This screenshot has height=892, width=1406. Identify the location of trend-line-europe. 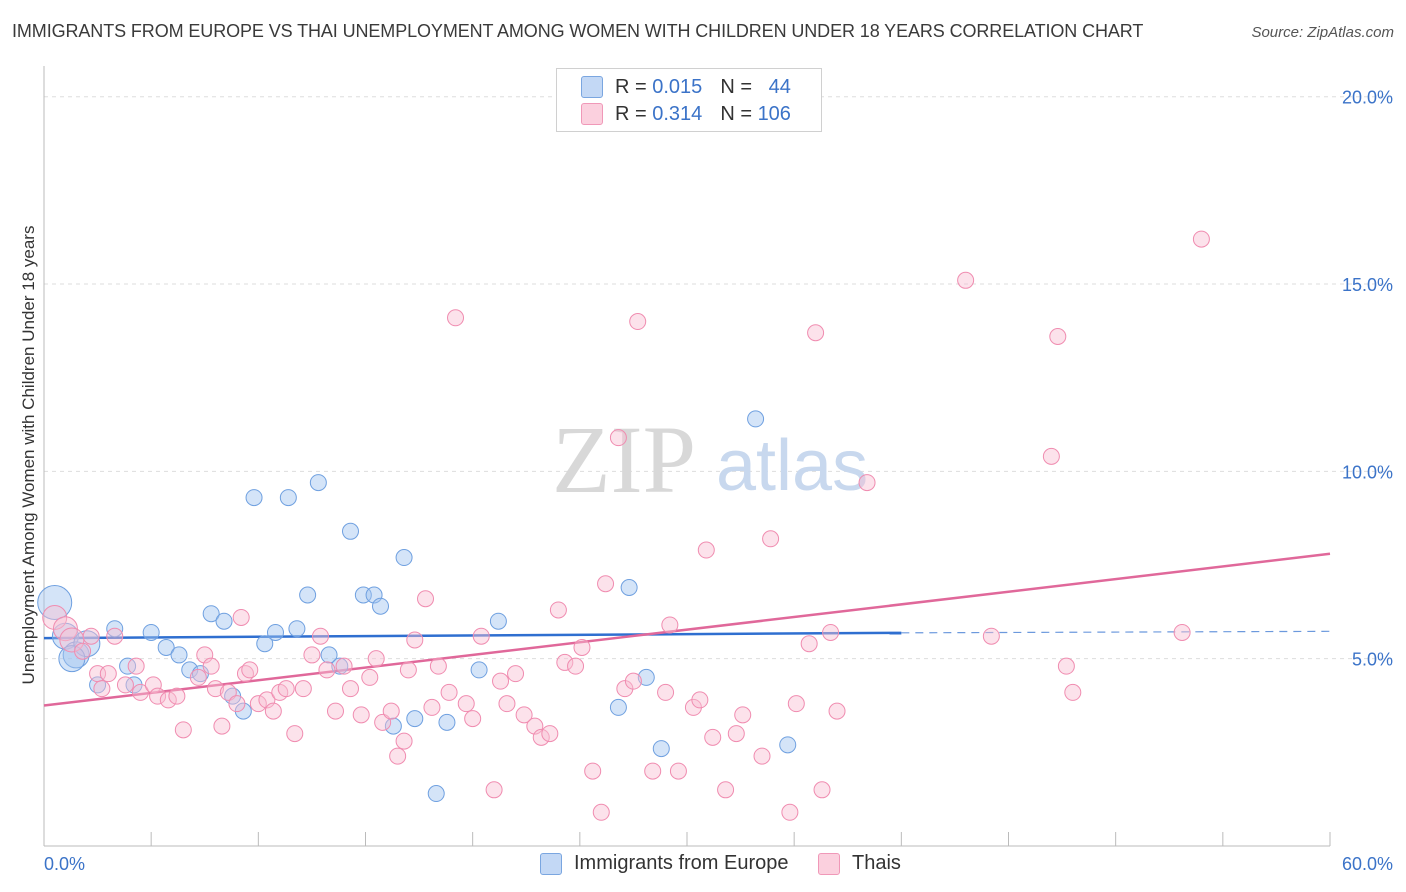
(472, 635).